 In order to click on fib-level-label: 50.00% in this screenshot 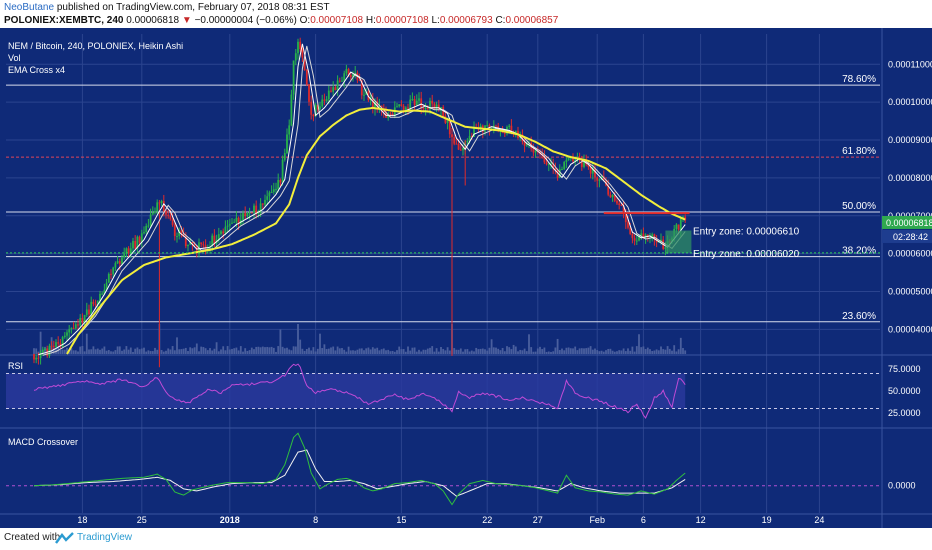, I will do `click(859, 206)`.